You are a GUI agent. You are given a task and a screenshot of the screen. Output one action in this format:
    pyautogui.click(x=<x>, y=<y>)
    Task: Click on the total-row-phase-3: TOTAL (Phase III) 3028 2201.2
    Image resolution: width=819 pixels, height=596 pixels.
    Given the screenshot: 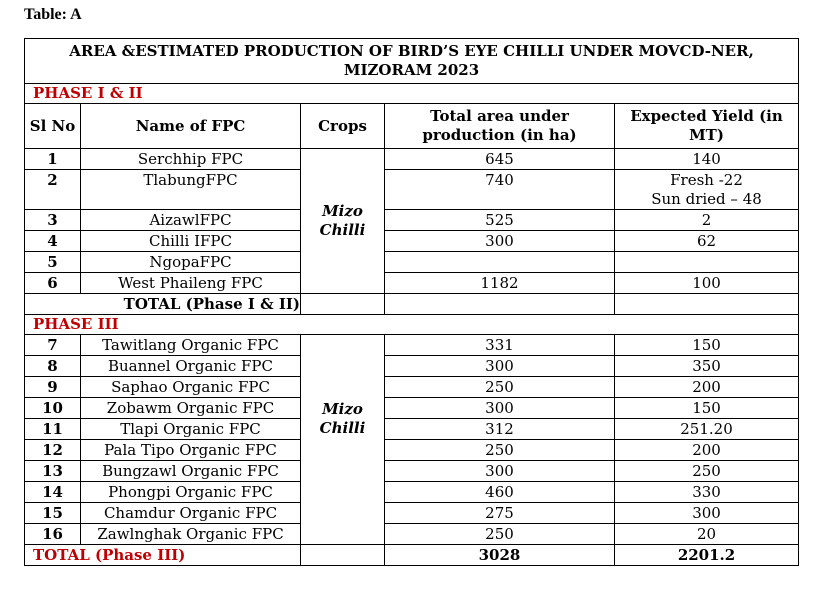 What is the action you would take?
    pyautogui.click(x=412, y=555)
    